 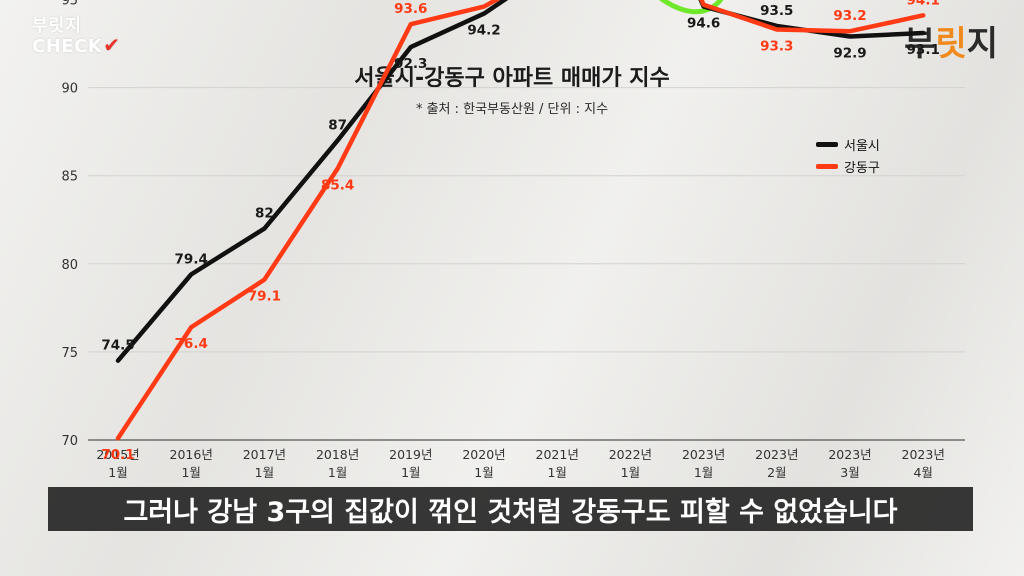 I want to click on x-tick-label-year: 2016년, so click(x=191, y=454).